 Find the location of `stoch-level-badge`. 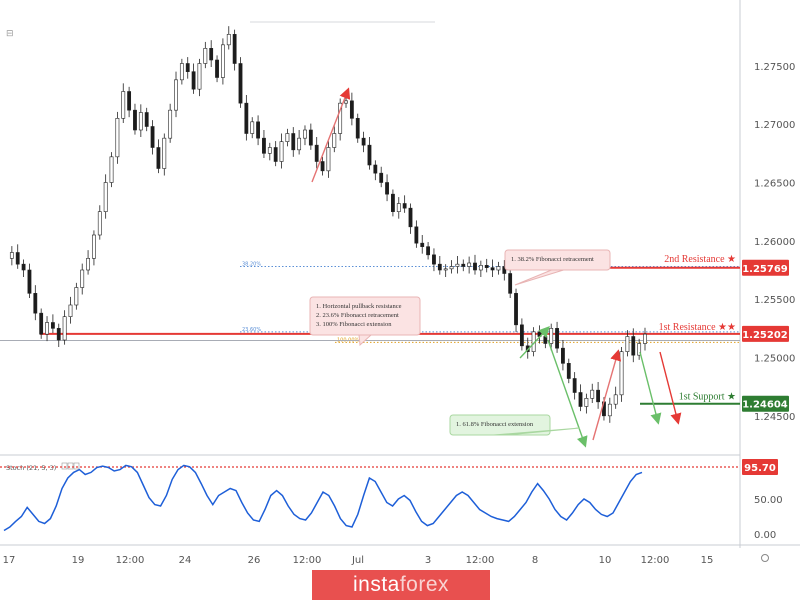

stoch-level-badge is located at coordinates (760, 467).